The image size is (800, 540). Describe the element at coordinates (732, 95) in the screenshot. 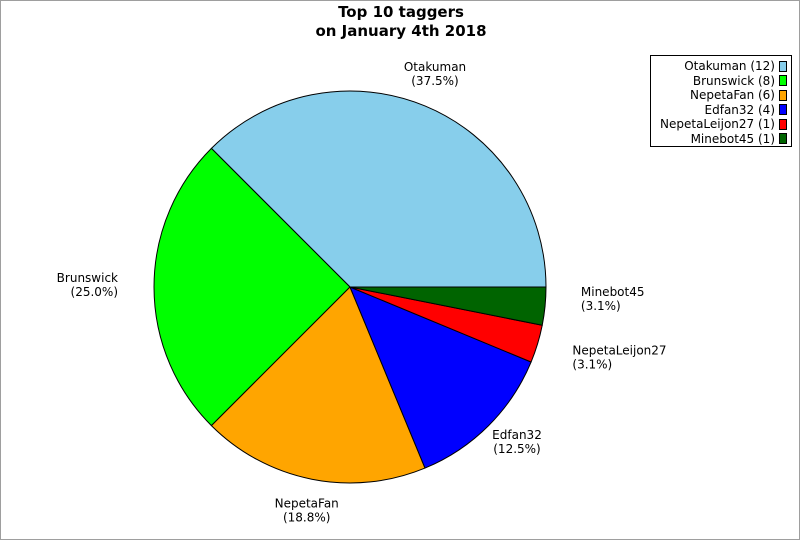

I see `legend-label: NepetaFan (6)` at that location.